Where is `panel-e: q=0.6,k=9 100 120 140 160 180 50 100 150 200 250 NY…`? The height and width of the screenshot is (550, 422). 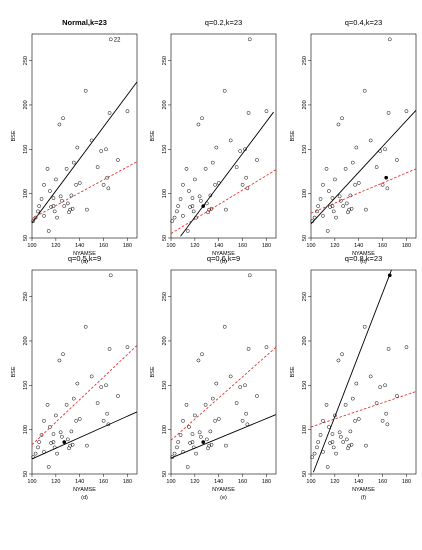 panel-e: q=0.6,k=9 100 120 140 160 180 50 100 150 200 250 NY… is located at coordinates (213, 377).